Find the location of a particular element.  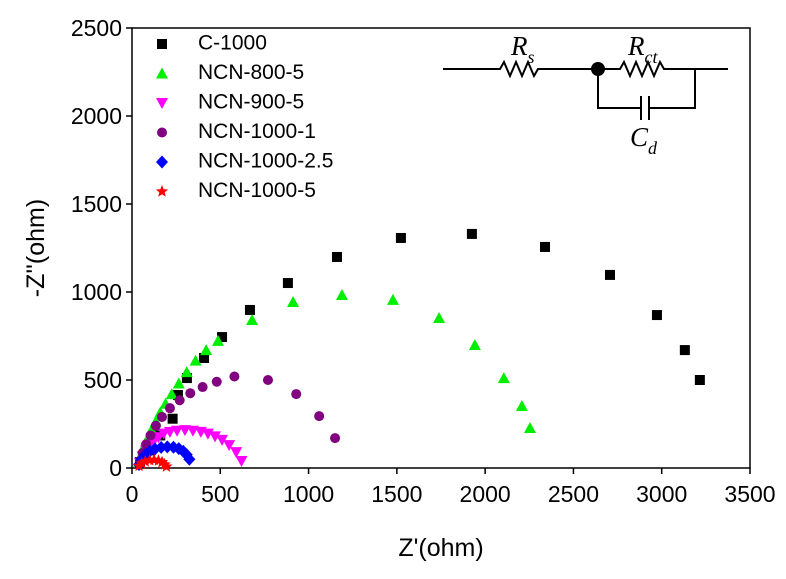

legend-label: NCN-900-5 is located at coordinates (251, 102).